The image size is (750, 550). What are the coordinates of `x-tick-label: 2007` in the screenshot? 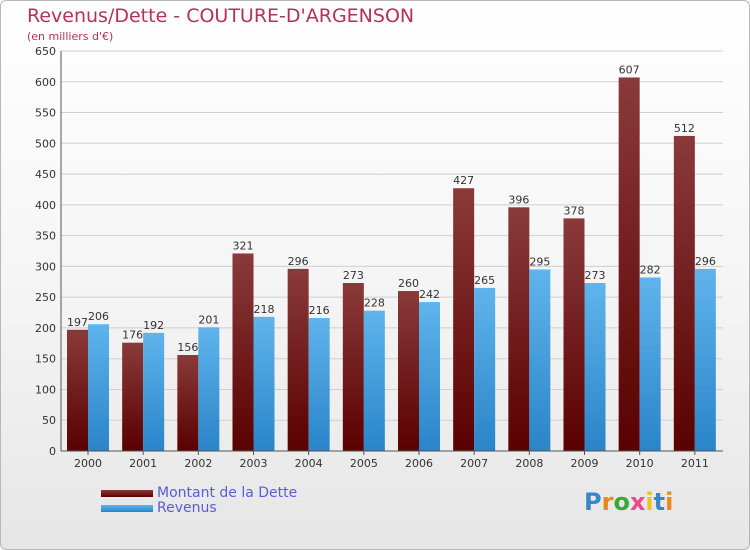 It's located at (474, 463).